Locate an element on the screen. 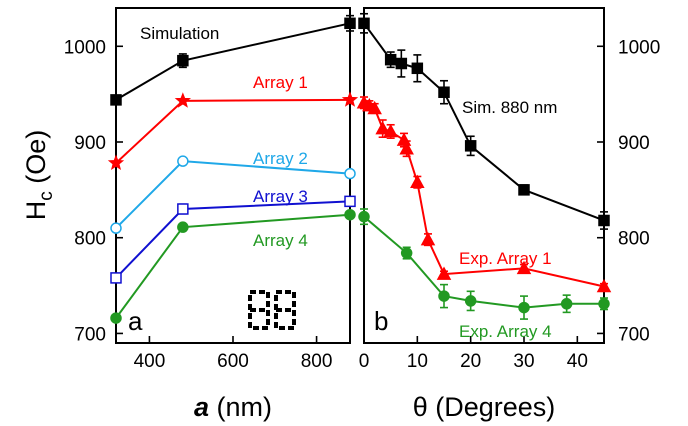 Image resolution: width=688 pixels, height=426 pixels. label-array-2: Array 2 is located at coordinates (280, 158).